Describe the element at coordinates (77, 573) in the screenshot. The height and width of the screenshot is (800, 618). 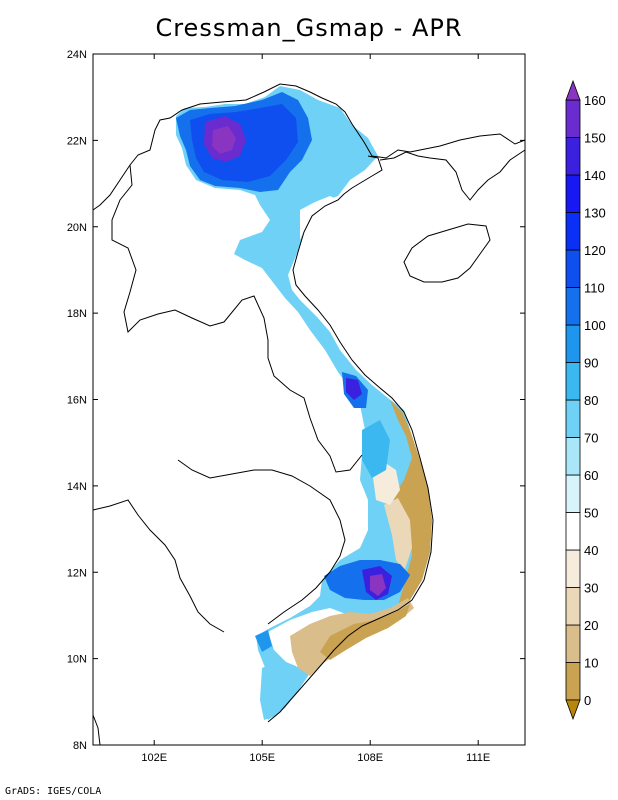
I see `y-tick-label: 12N` at that location.